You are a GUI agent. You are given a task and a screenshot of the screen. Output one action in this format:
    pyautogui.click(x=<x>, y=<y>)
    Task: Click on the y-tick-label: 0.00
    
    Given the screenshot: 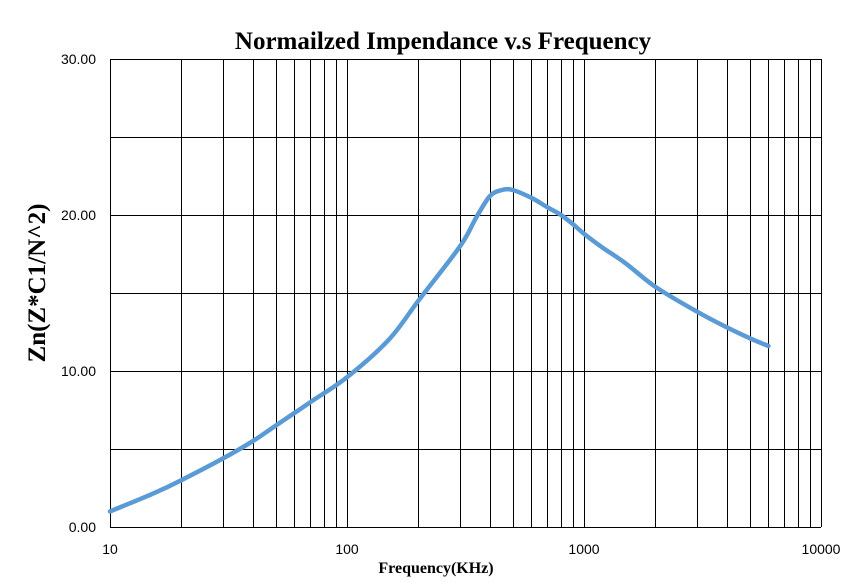 What is the action you would take?
    pyautogui.click(x=82, y=527)
    